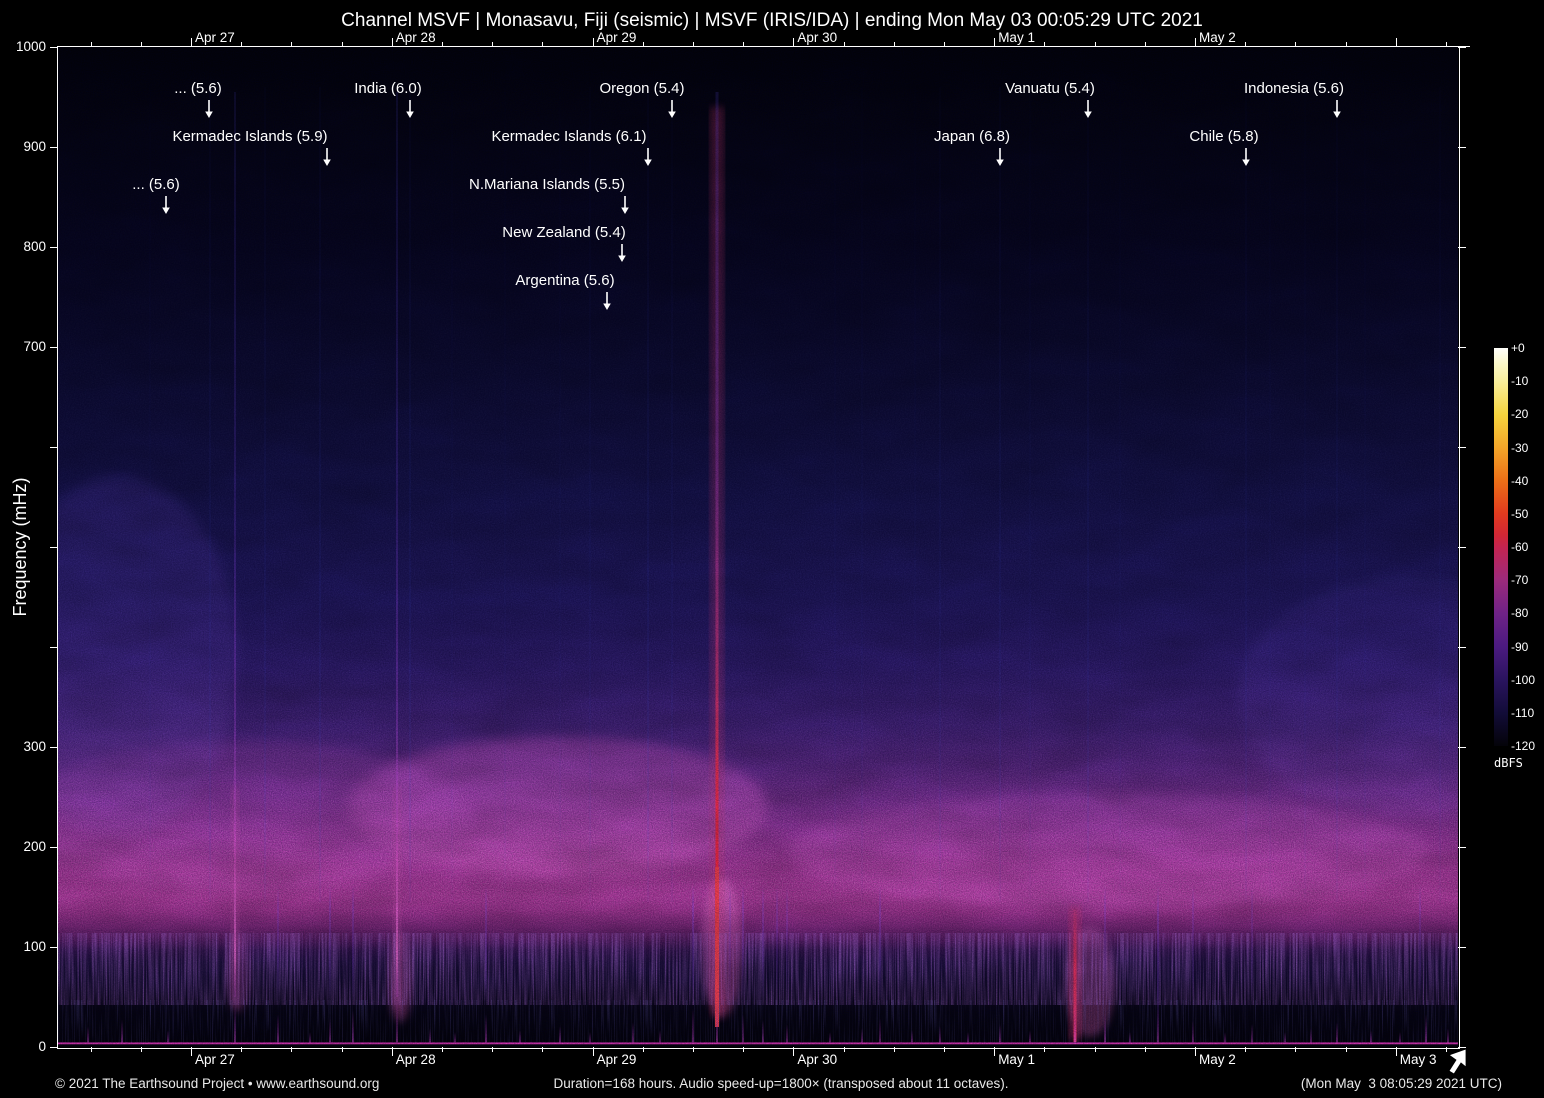  I want to click on colorbar-tick-label: -120, so click(1523, 746).